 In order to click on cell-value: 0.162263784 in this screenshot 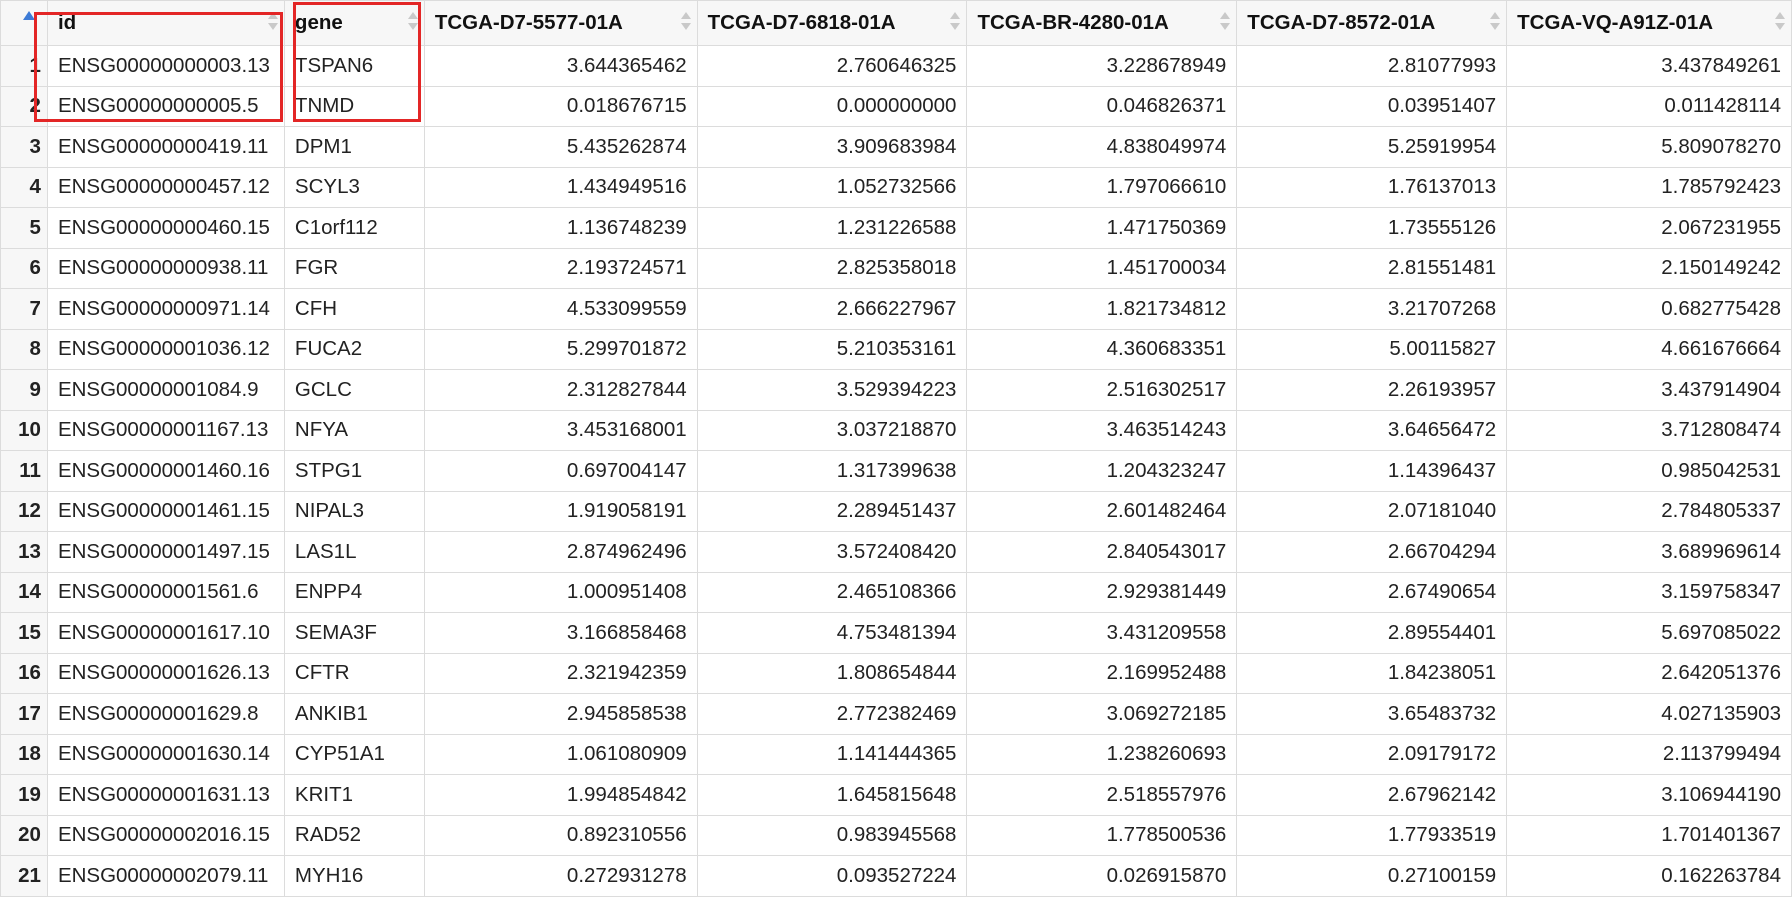, I will do `click(1649, 876)`.